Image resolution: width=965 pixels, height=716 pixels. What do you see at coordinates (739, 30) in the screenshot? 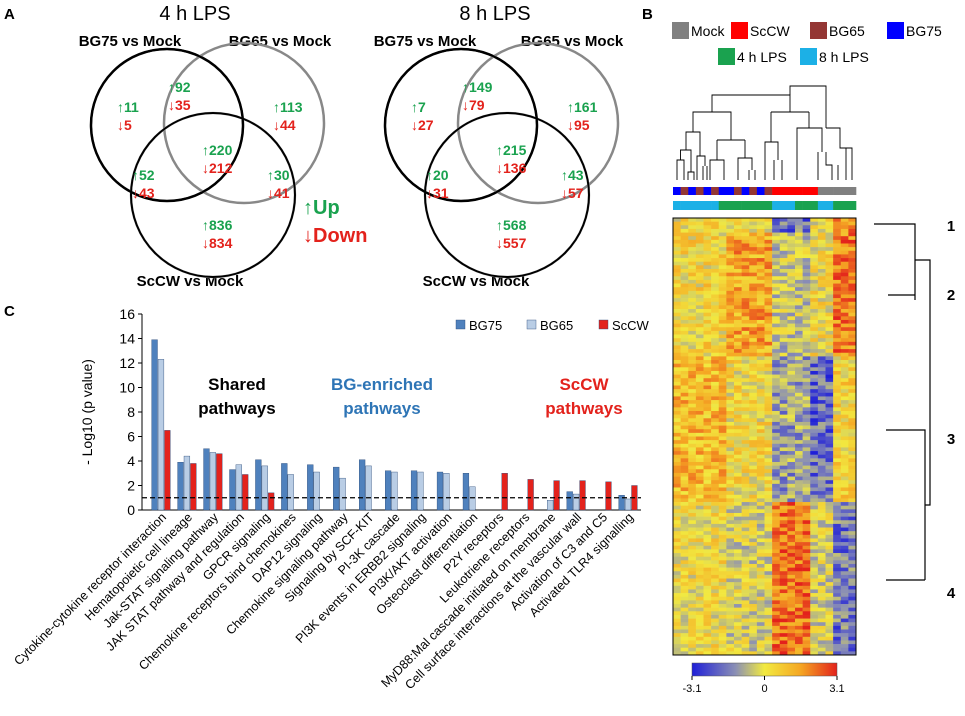
I see `legend-swatch` at bounding box center [739, 30].